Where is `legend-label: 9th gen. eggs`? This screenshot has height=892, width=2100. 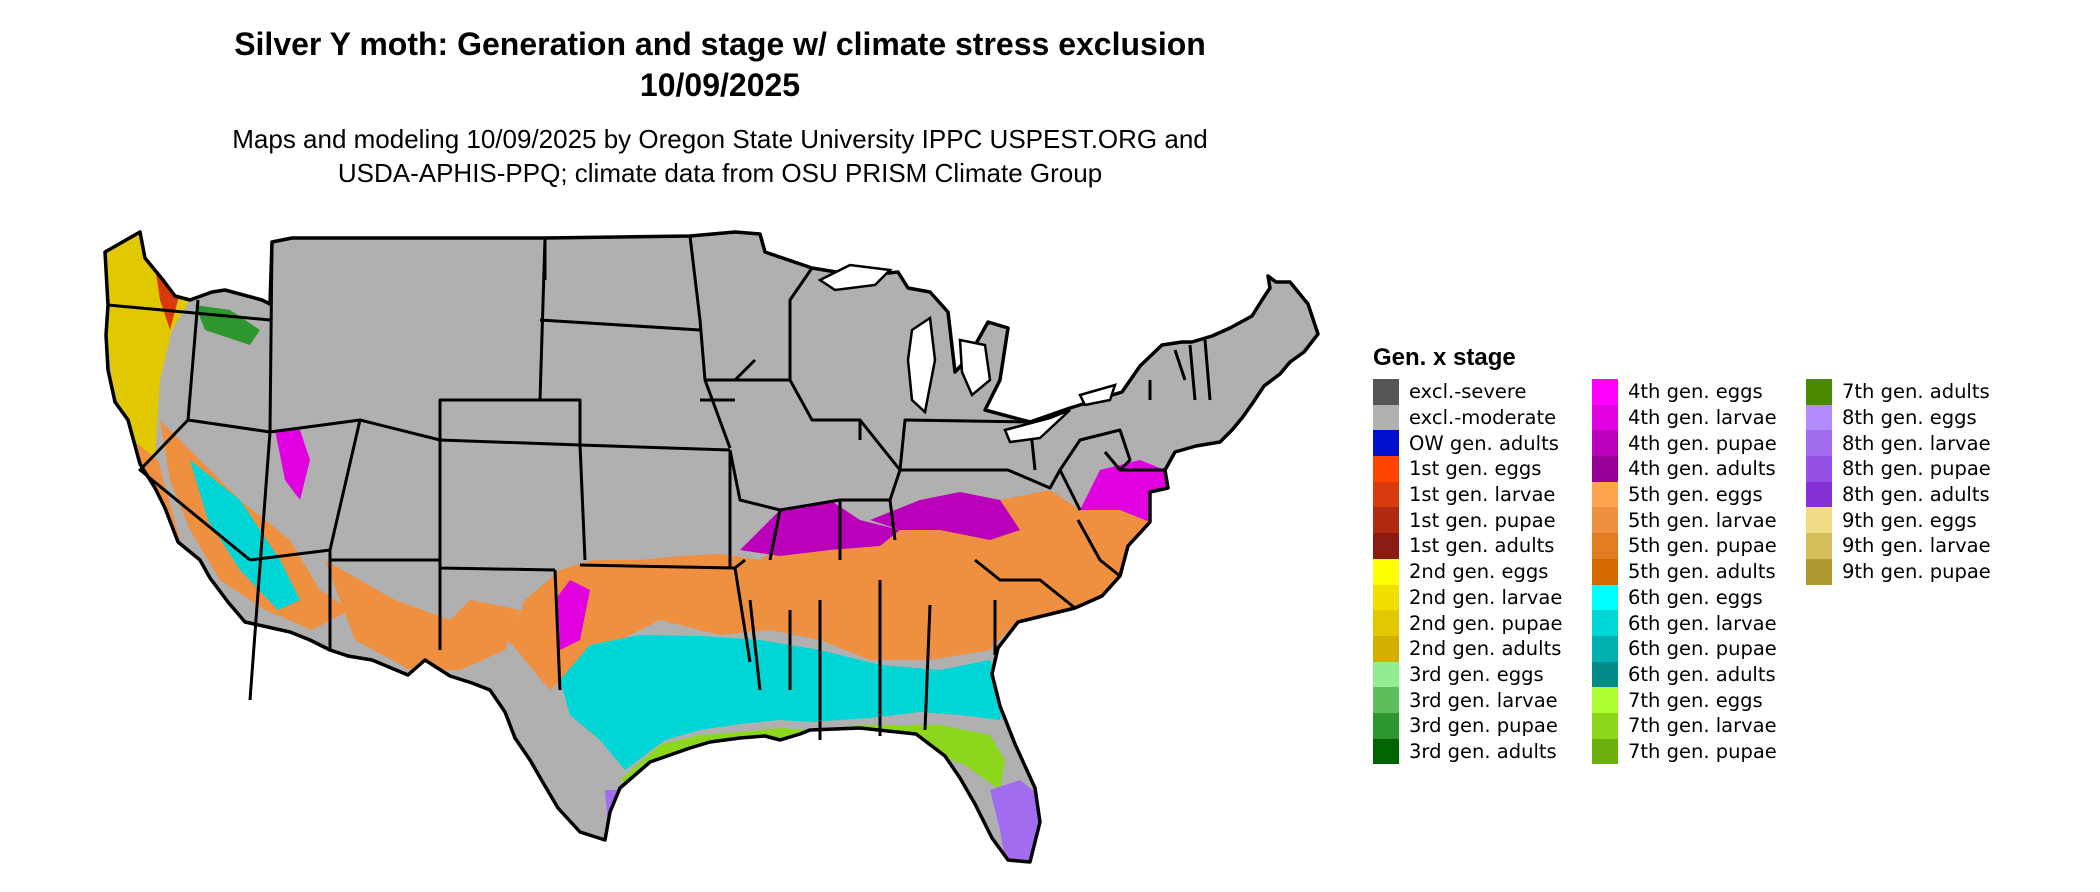 legend-label: 9th gen. eggs is located at coordinates (1909, 520).